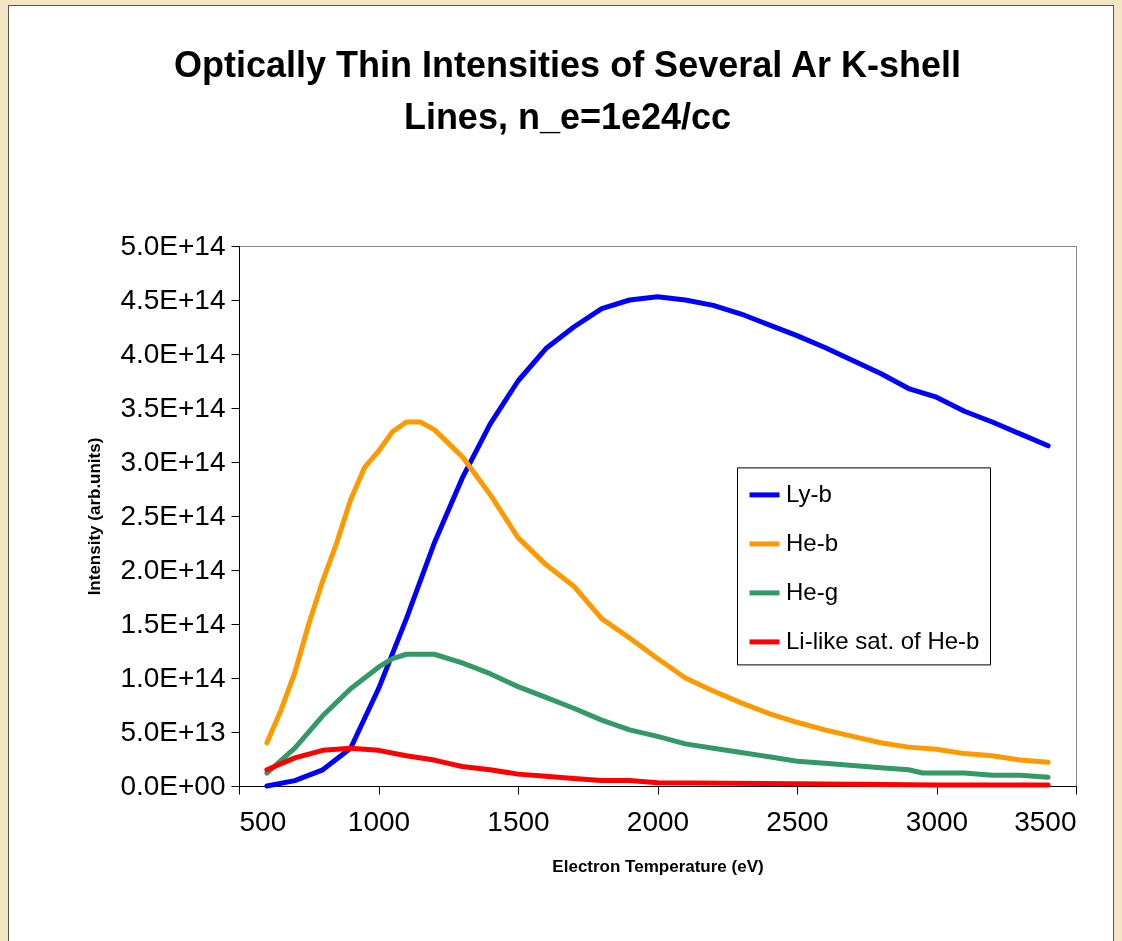  I want to click on x-tick-label: 2500, so click(797, 821).